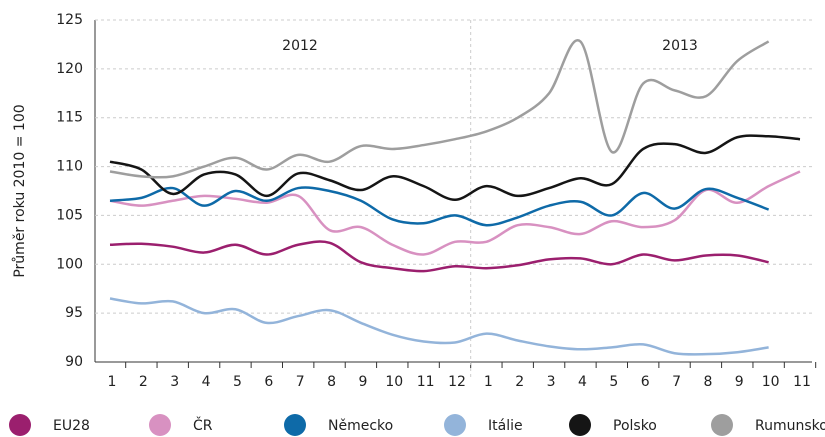 This screenshot has height=437, width=825. I want to click on y-tick-label: 110, so click(69, 167).